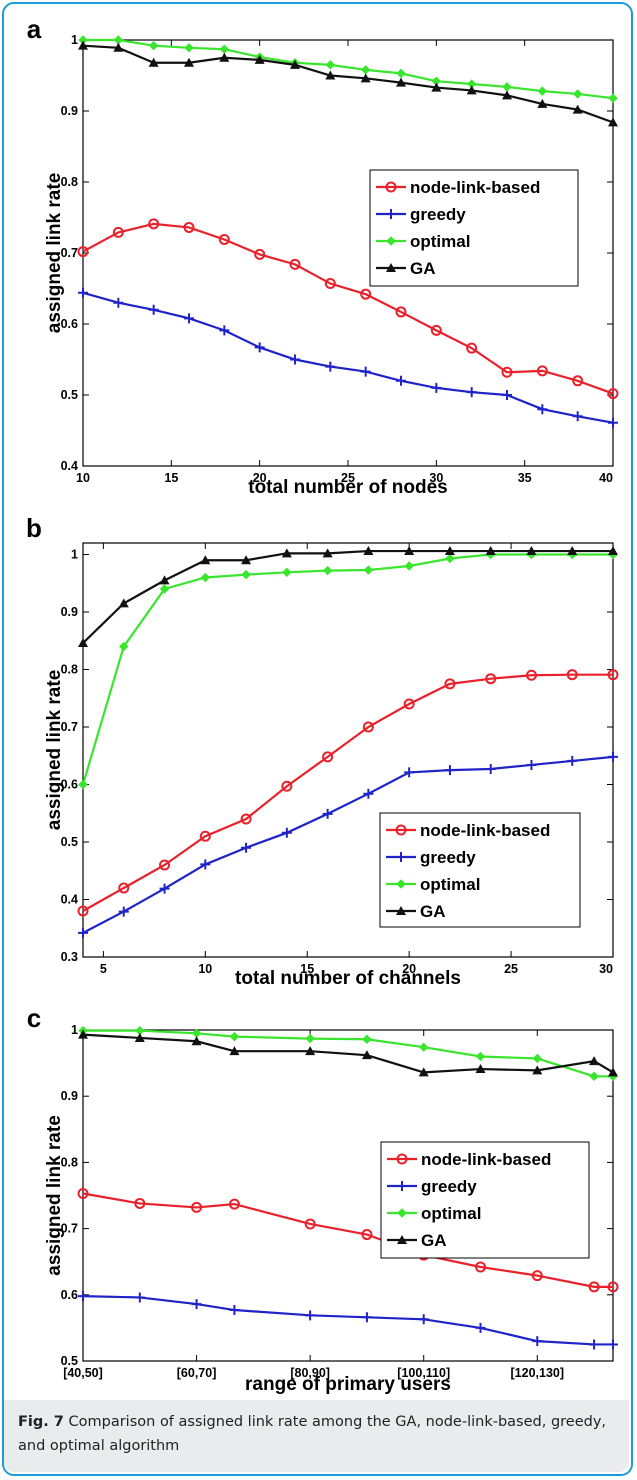 Image resolution: width=637 pixels, height=1480 pixels. I want to click on y-tick-label: 0.6, so click(69, 324).